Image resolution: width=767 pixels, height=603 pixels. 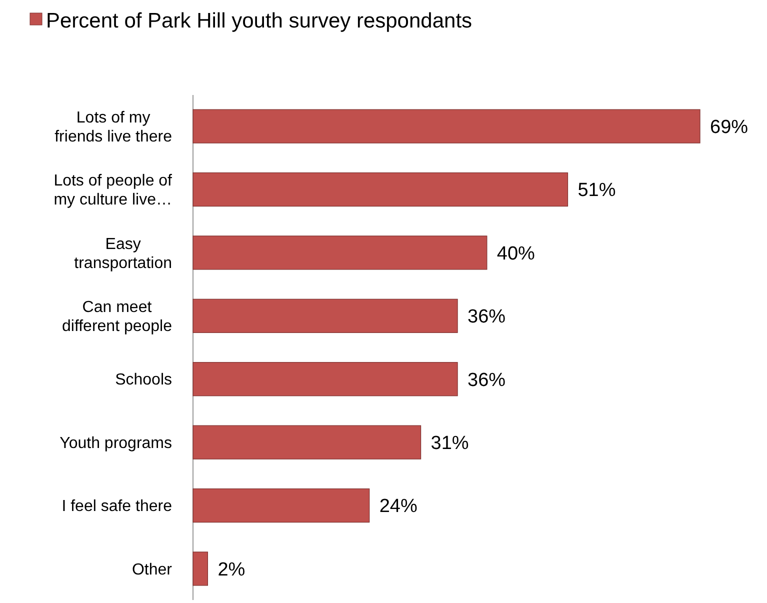 I want to click on data-label: 31%, so click(x=449, y=443).